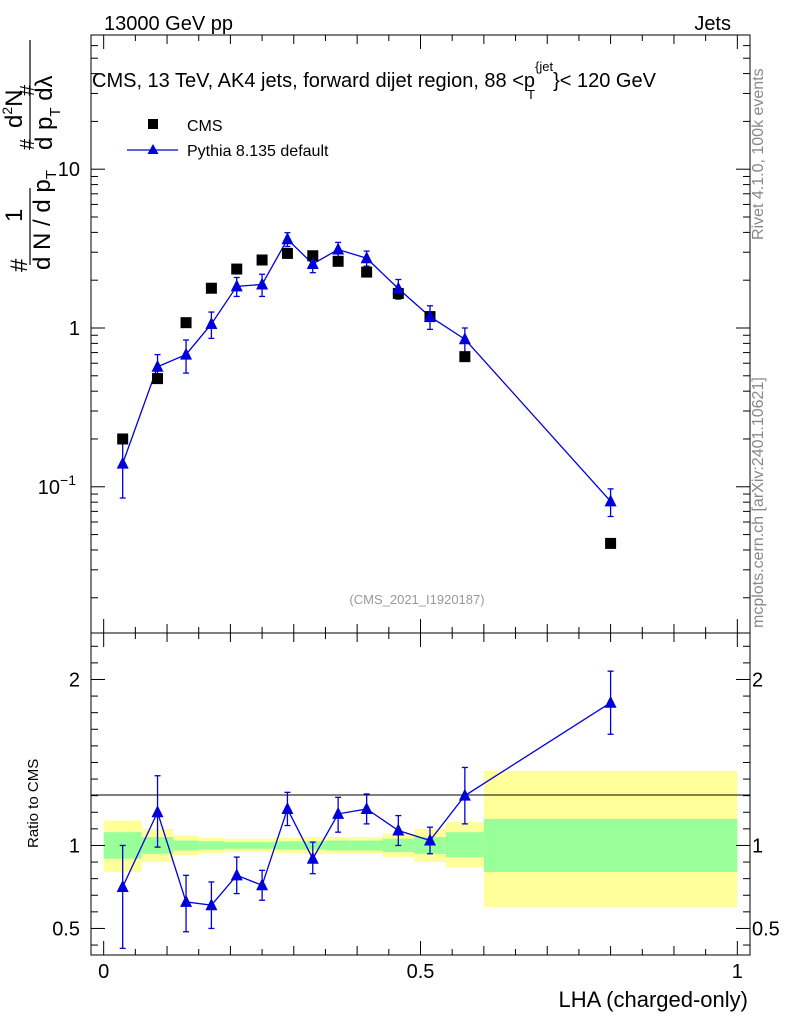  Describe the element at coordinates (653, 999) in the screenshot. I see `x-axis-label: LHA (charged-only)` at that location.